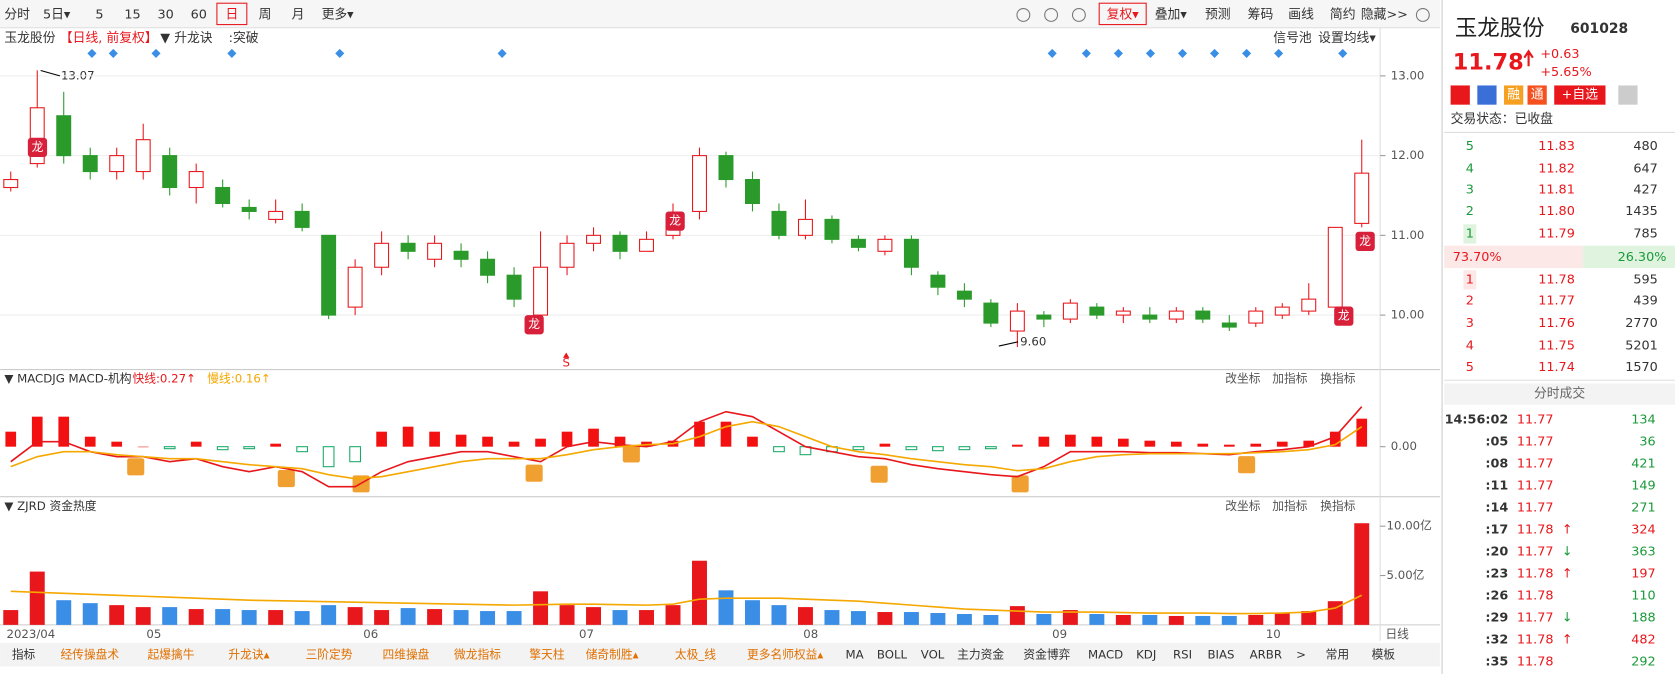 The image size is (1675, 674). What do you see at coordinates (1556, 279) in the screenshot?
I see `book-price: 11.78` at bounding box center [1556, 279].